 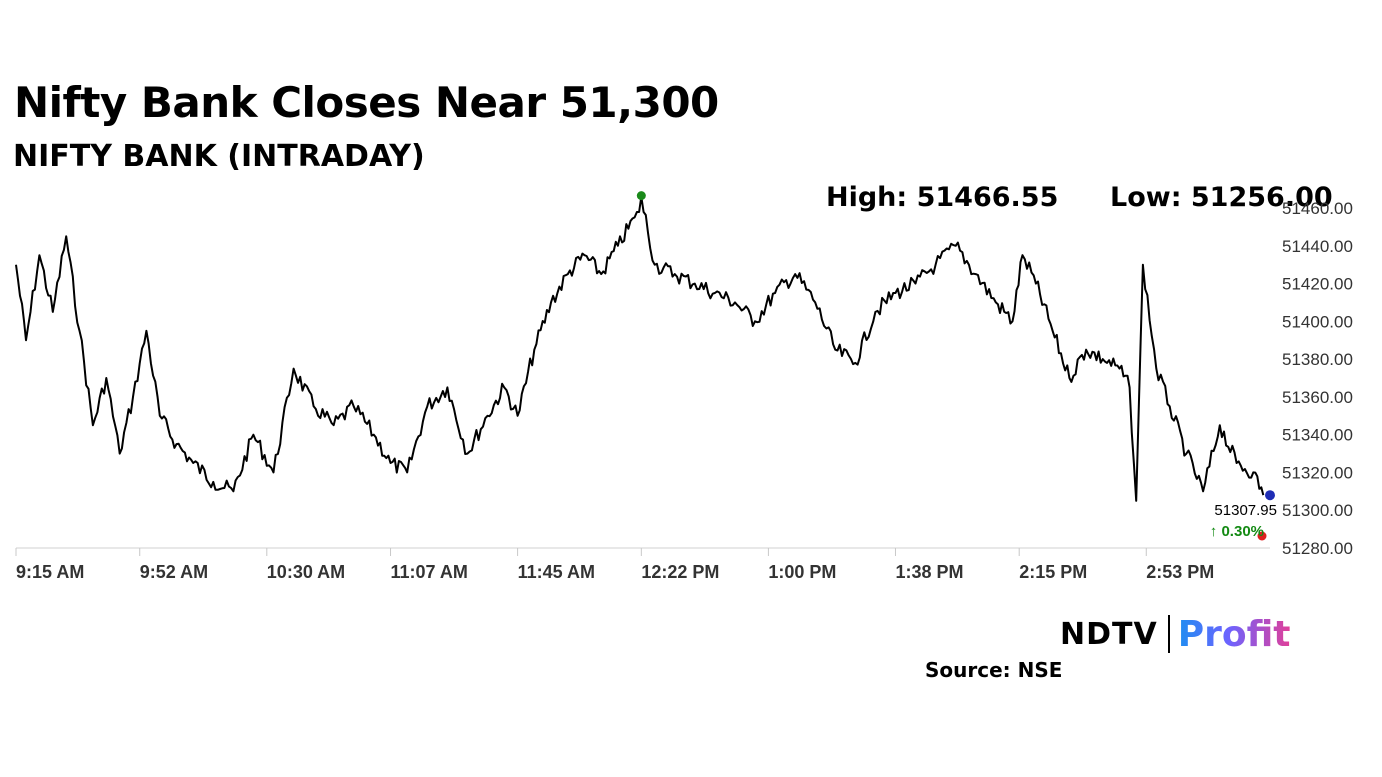 What do you see at coordinates (1180, 572) in the screenshot?
I see `x-tick-label: 2:53 PM` at bounding box center [1180, 572].